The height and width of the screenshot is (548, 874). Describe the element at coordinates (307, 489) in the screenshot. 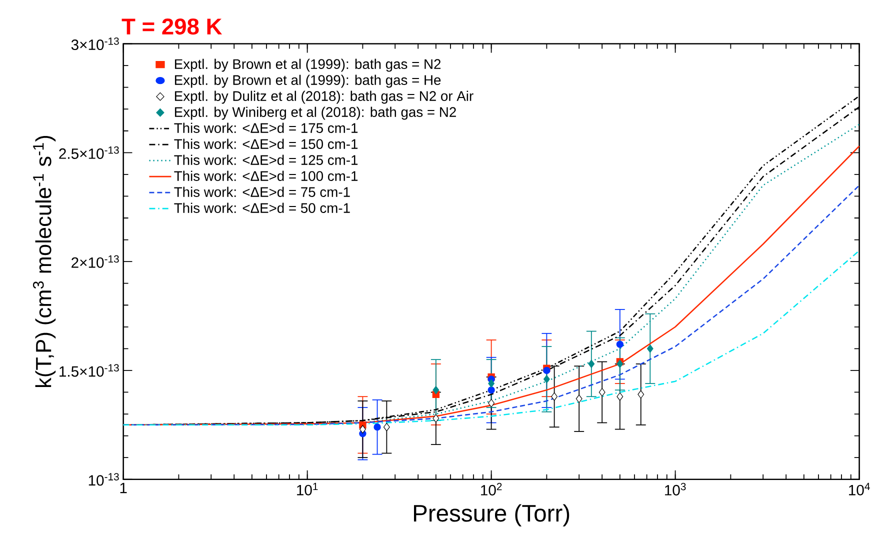

I see `x-tick-label: 10$^{1}$` at that location.